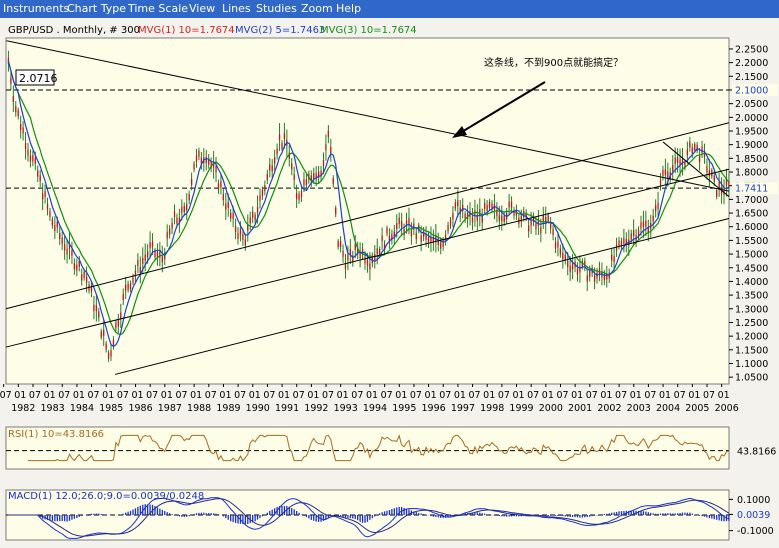 This screenshot has width=779, height=548. Describe the element at coordinates (111, 408) in the screenshot. I see `year-label: 1985` at that location.